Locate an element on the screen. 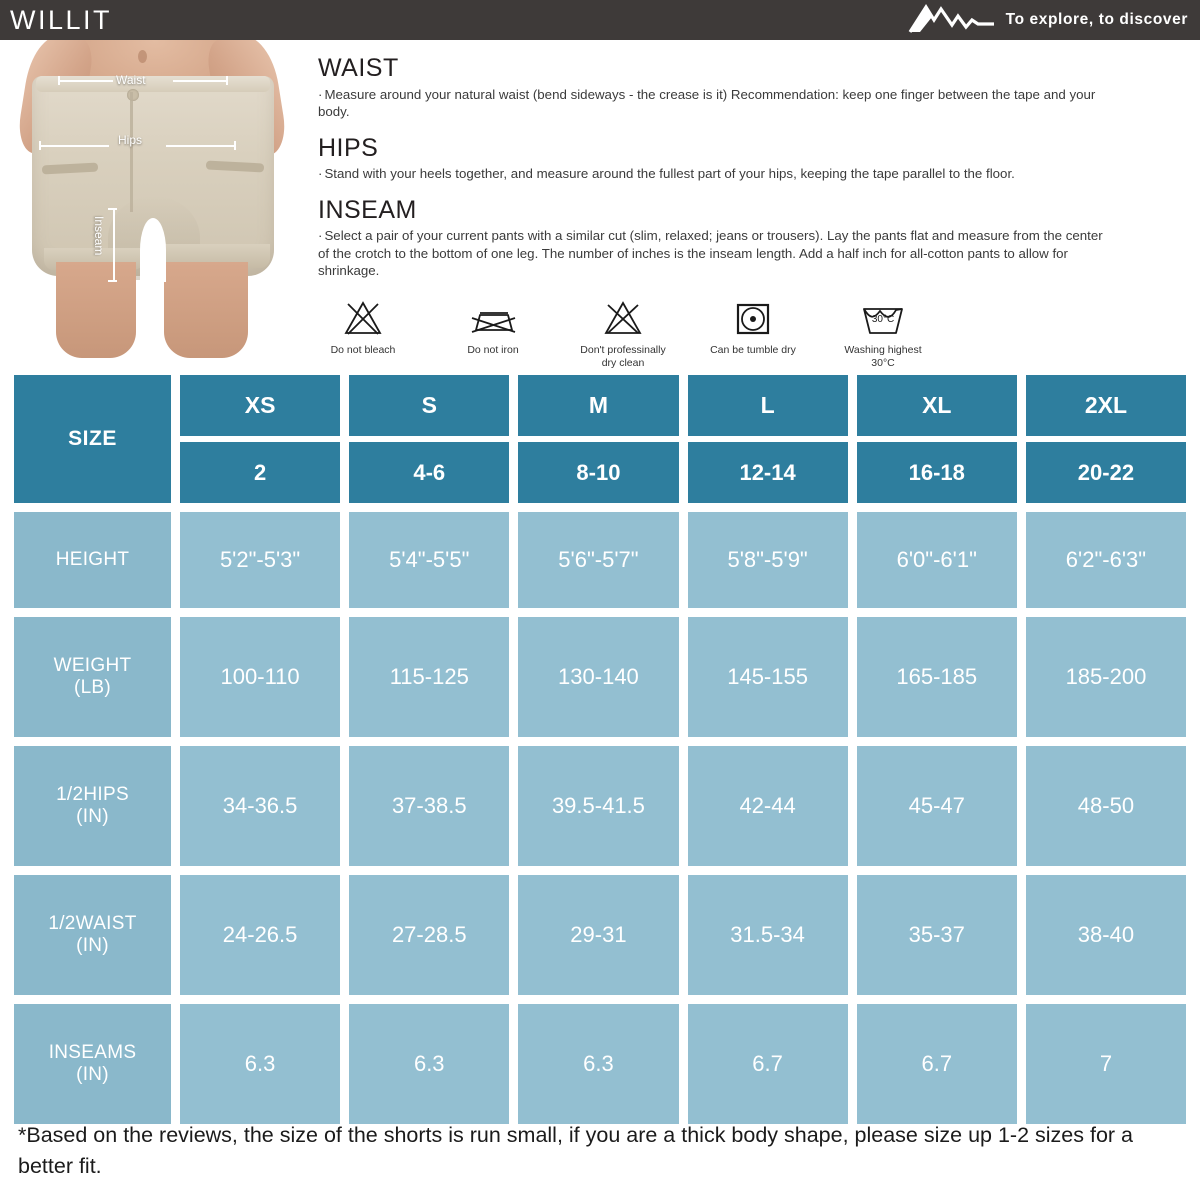 Image resolution: width=1200 pixels, height=1193 pixels. cell-half-waist-s: 27-28.5 is located at coordinates (429, 935).